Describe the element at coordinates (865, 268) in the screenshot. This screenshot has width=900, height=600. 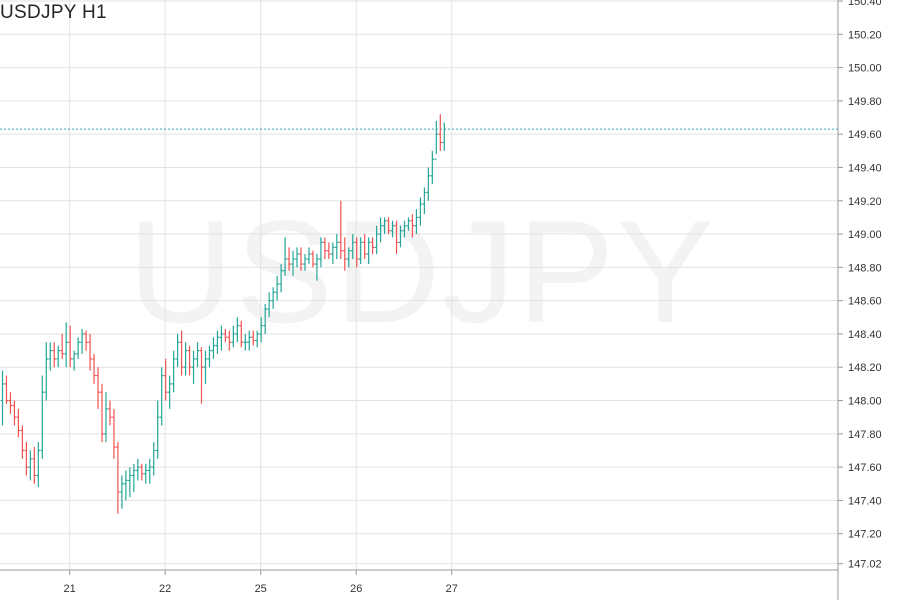
I see `y-tick-label: 148.80` at that location.